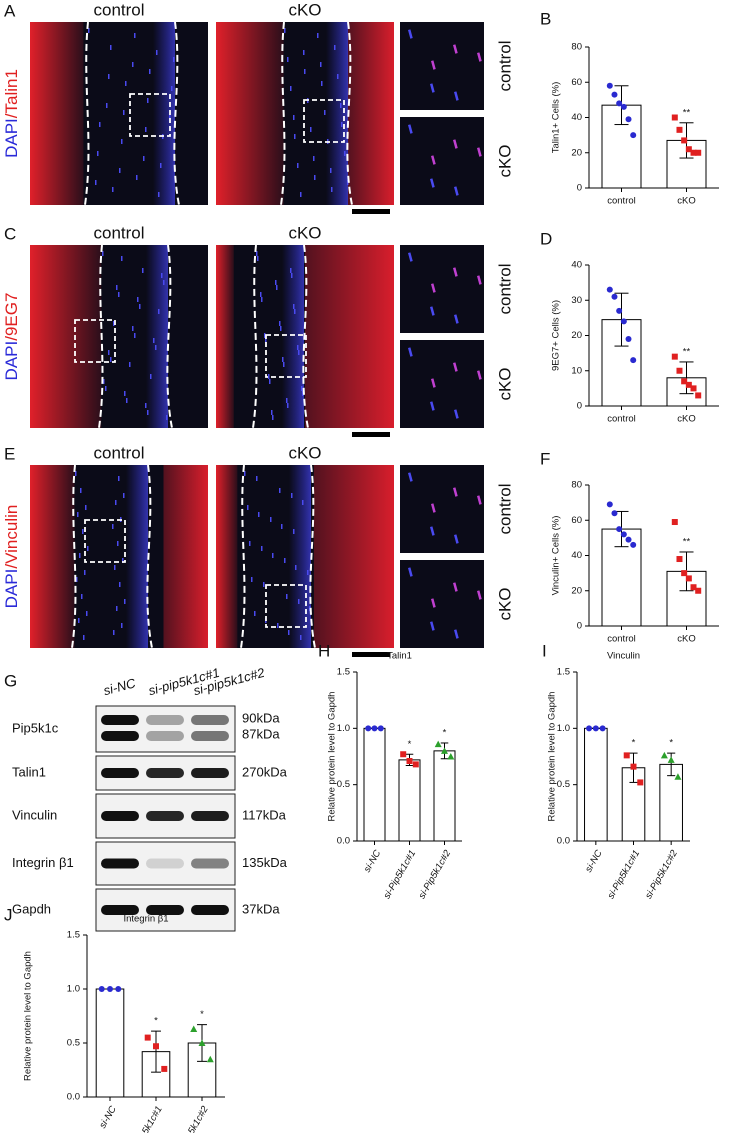  What do you see at coordinates (504, 603) in the screenshot?
I see `inset-label: cKO` at bounding box center [504, 603].